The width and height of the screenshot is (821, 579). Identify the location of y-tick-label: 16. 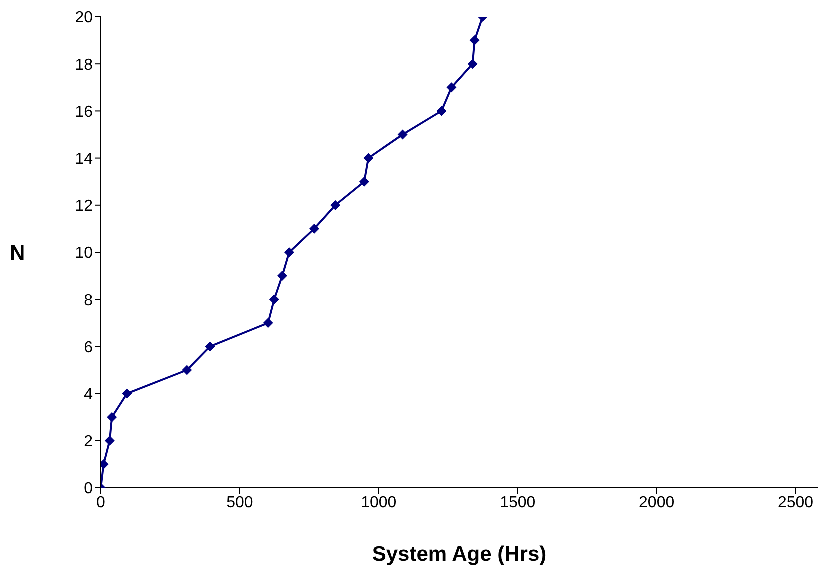
(84, 112).